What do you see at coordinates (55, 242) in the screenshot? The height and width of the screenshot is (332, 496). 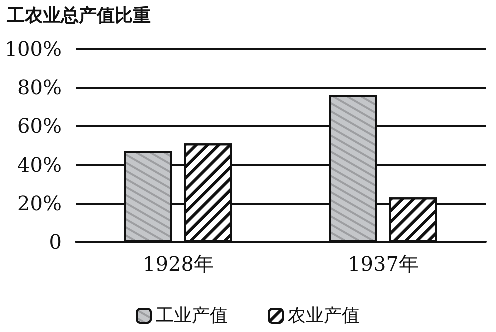 I see `y-tick-label: 0` at bounding box center [55, 242].